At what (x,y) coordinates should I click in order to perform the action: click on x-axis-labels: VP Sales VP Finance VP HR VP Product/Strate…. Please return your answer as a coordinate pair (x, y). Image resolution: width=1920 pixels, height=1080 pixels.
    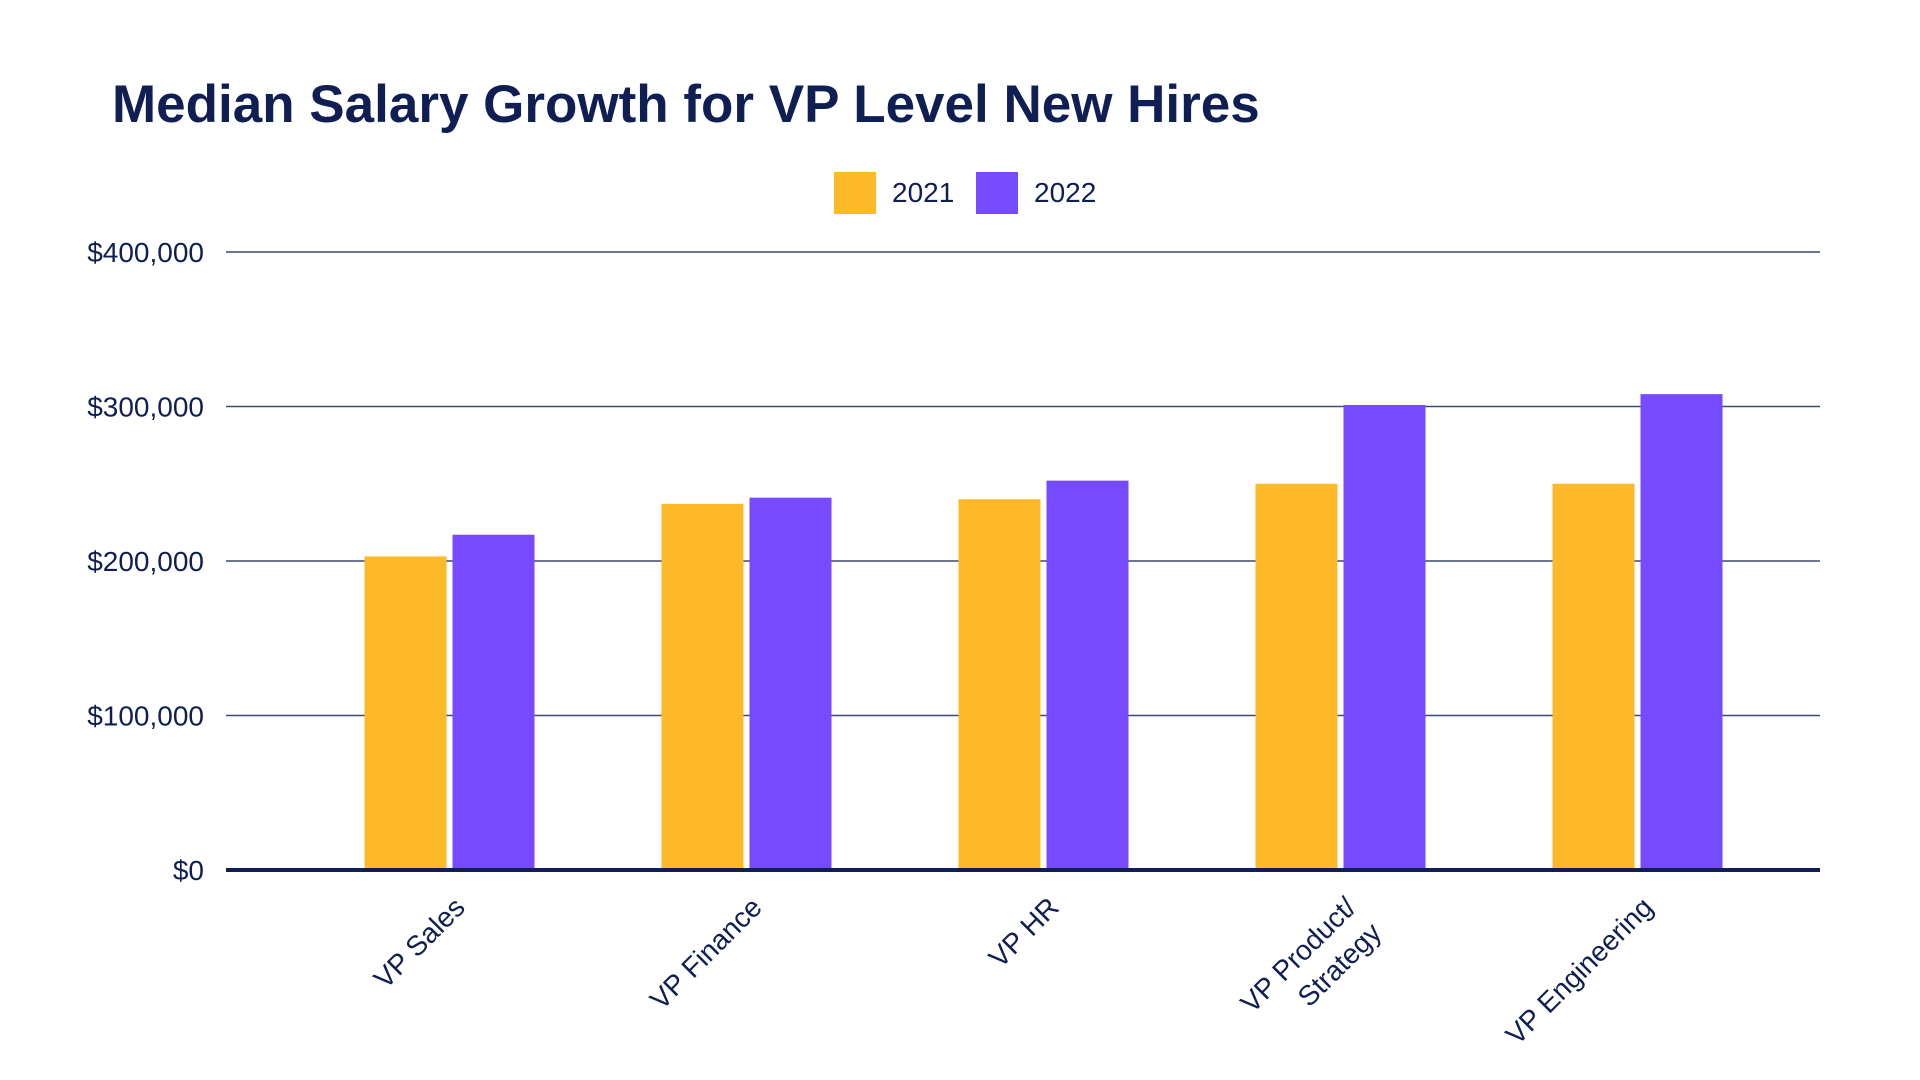
    Looking at the image, I should click on (1013, 970).